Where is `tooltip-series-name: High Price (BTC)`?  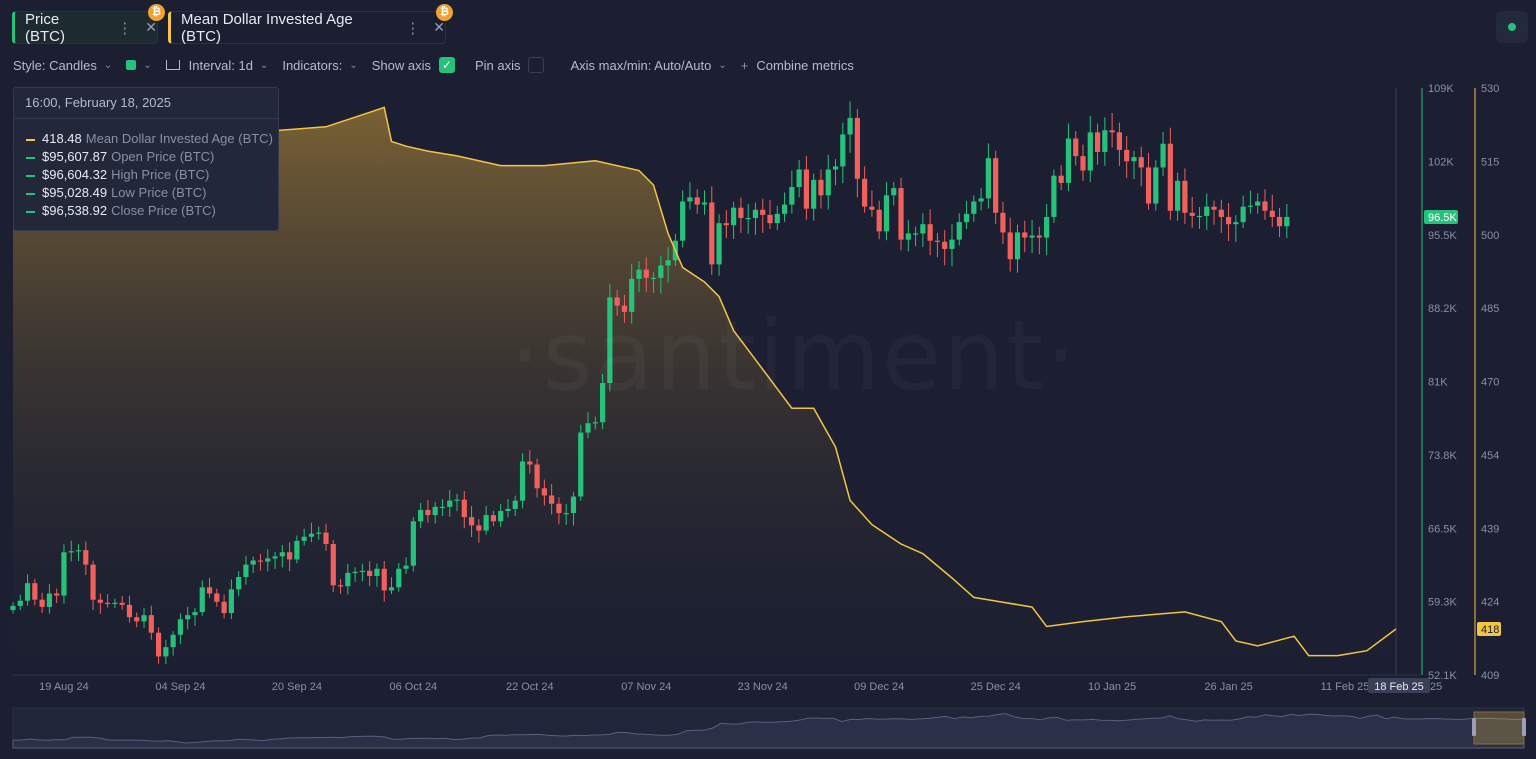 tooltip-series-name: High Price (BTC) is located at coordinates (160, 174).